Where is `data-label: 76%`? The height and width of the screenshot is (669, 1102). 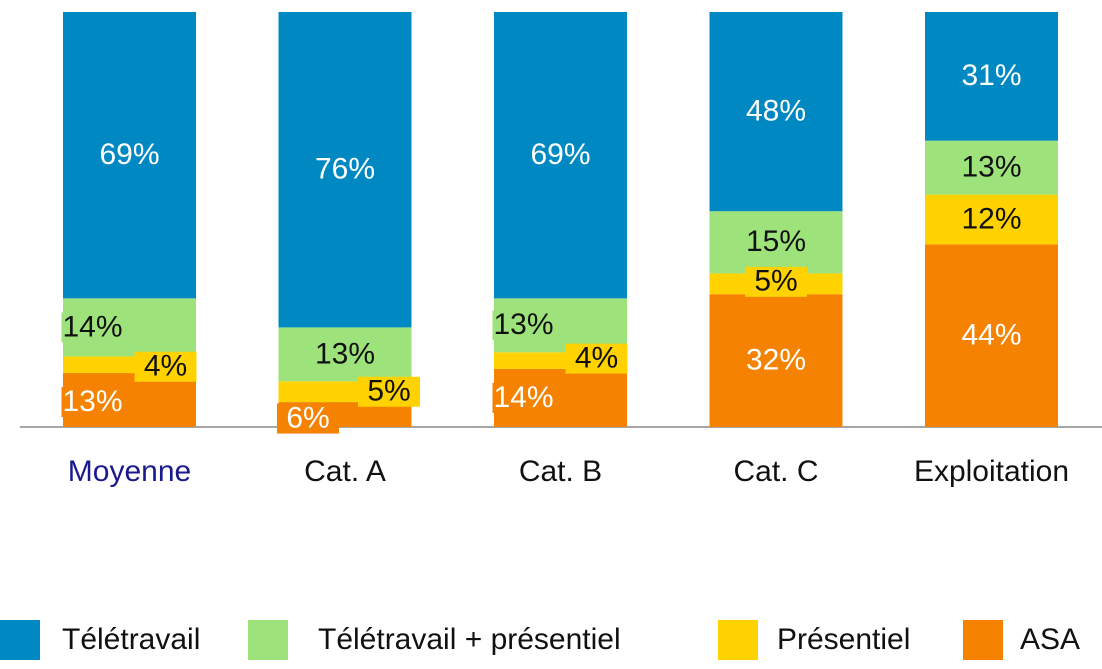
data-label: 76% is located at coordinates (345, 169).